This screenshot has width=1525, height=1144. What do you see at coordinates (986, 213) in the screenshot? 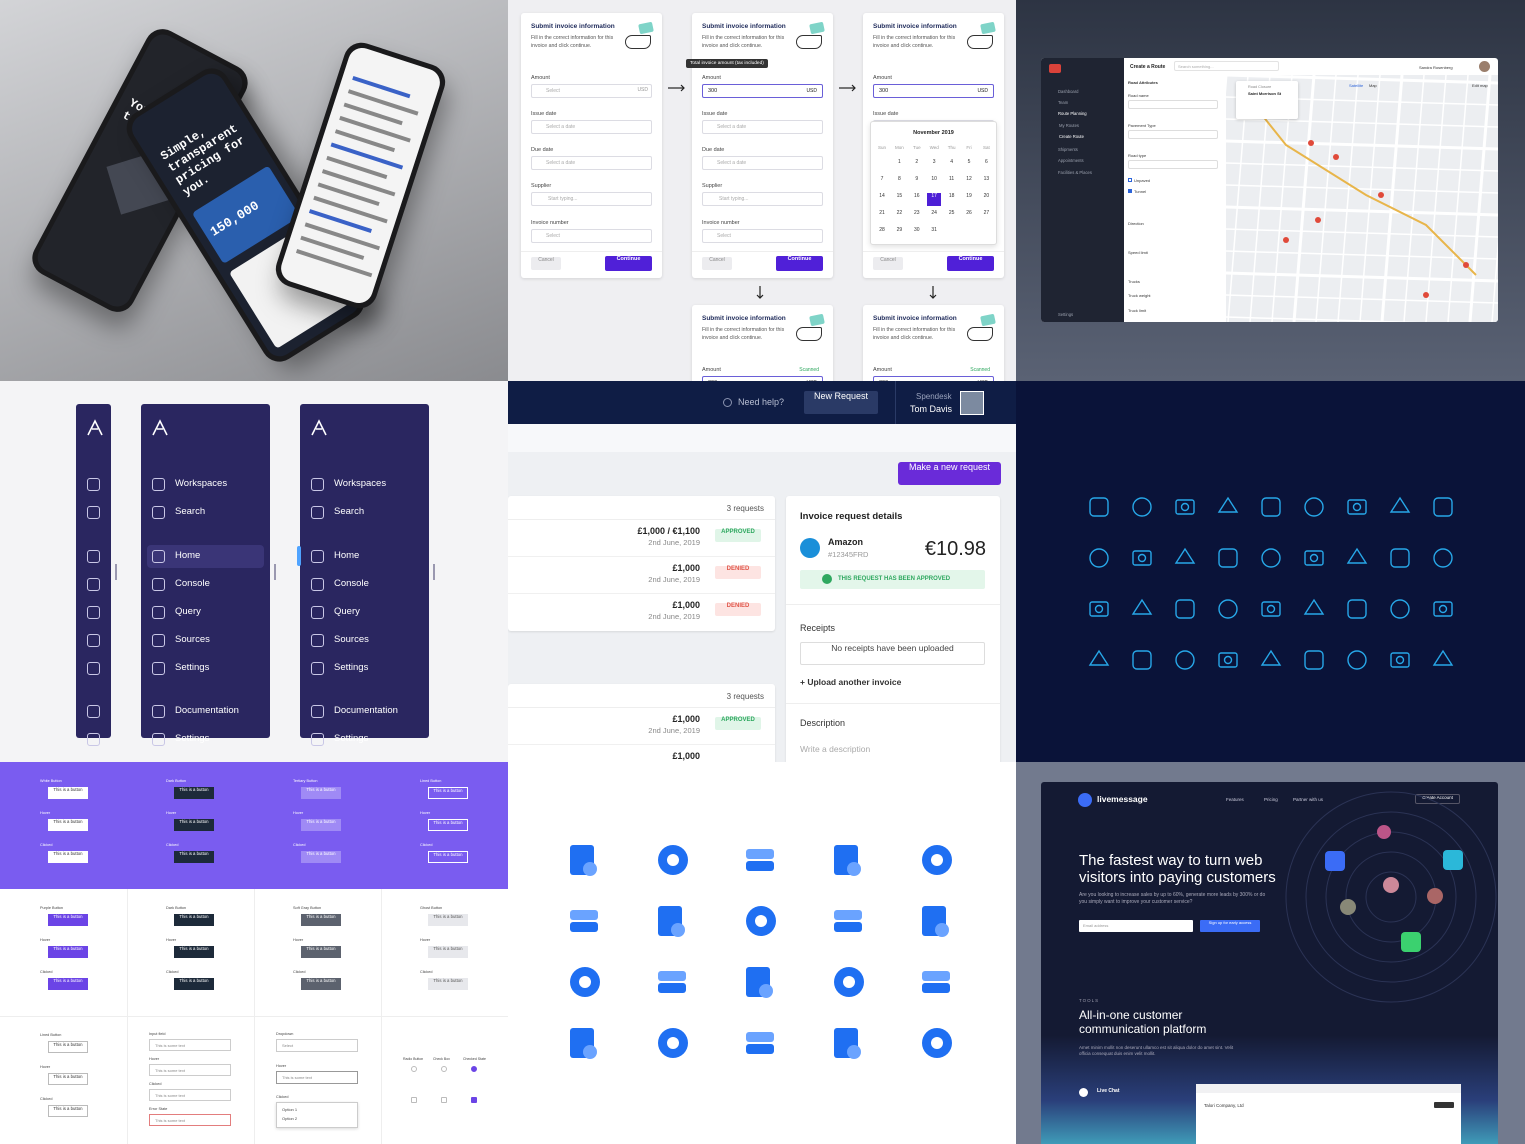
I see `calendar-day: 27` at bounding box center [986, 213].